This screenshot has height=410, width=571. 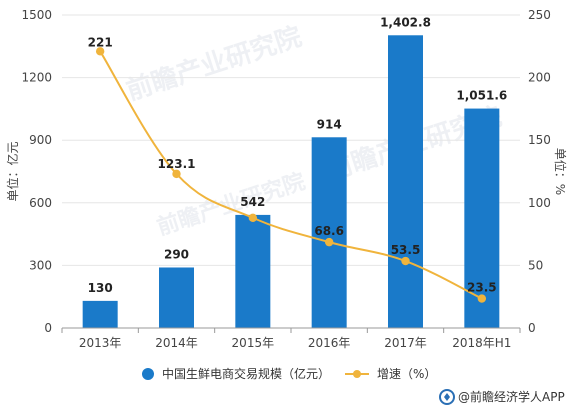 I want to click on legend-line-marker, so click(x=357, y=374).